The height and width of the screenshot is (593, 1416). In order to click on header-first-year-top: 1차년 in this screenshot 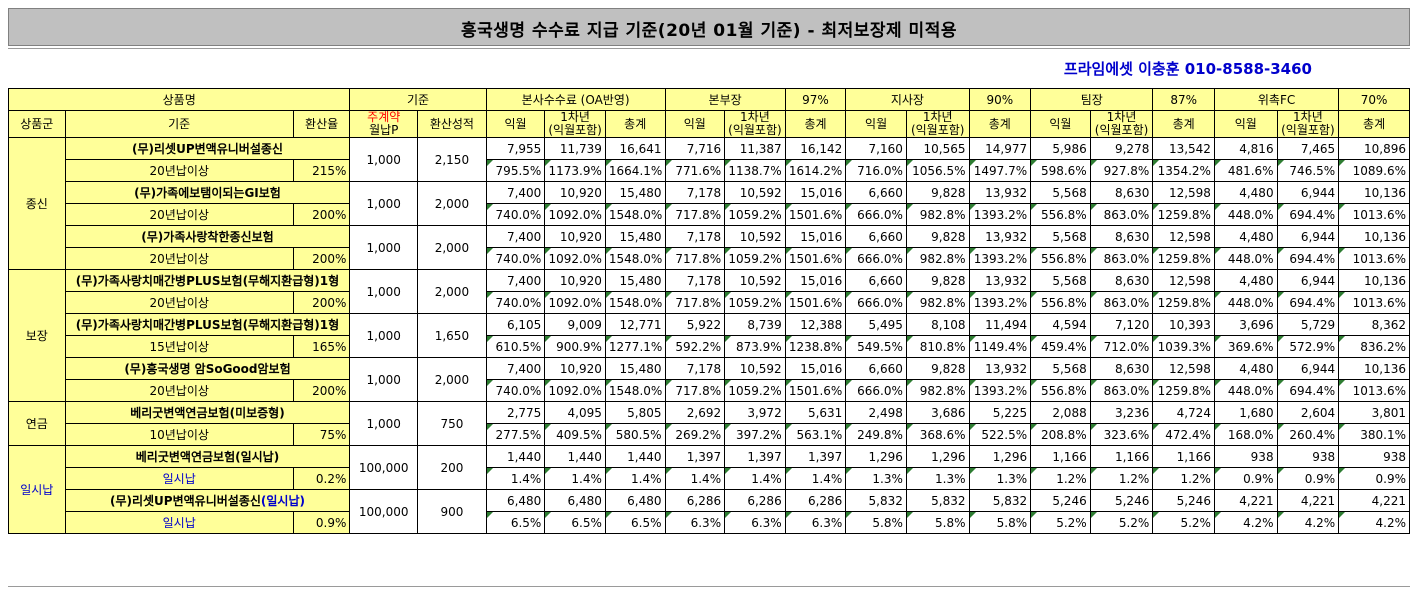, I will do `click(575, 117)`.